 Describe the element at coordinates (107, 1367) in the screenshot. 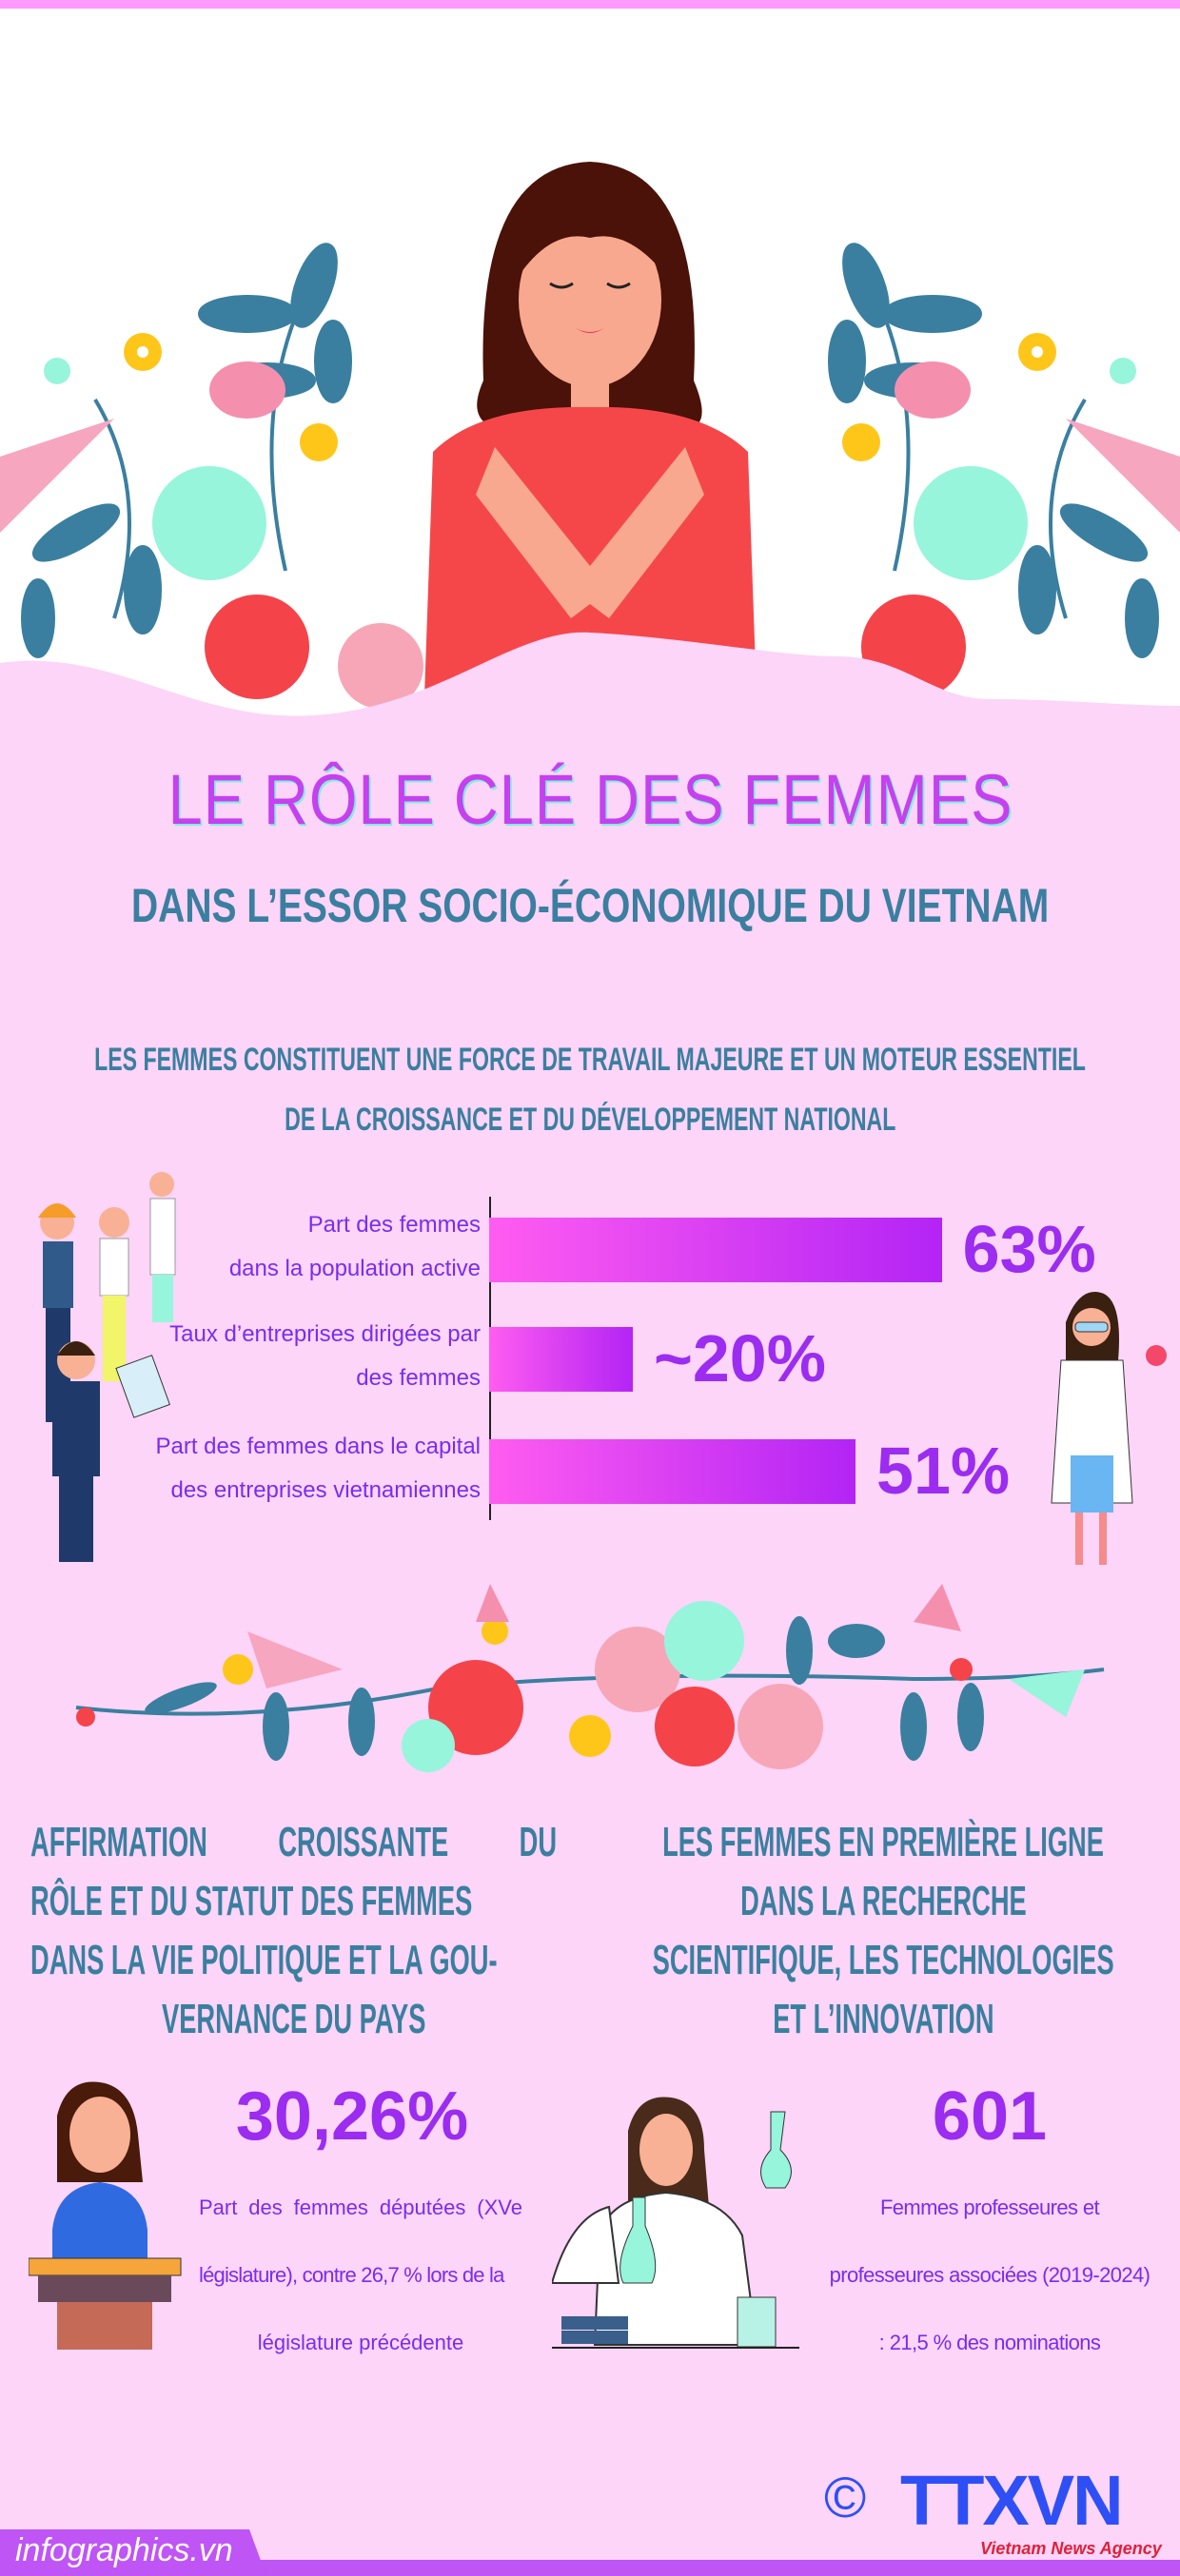

I see `working-women-illustration` at that location.